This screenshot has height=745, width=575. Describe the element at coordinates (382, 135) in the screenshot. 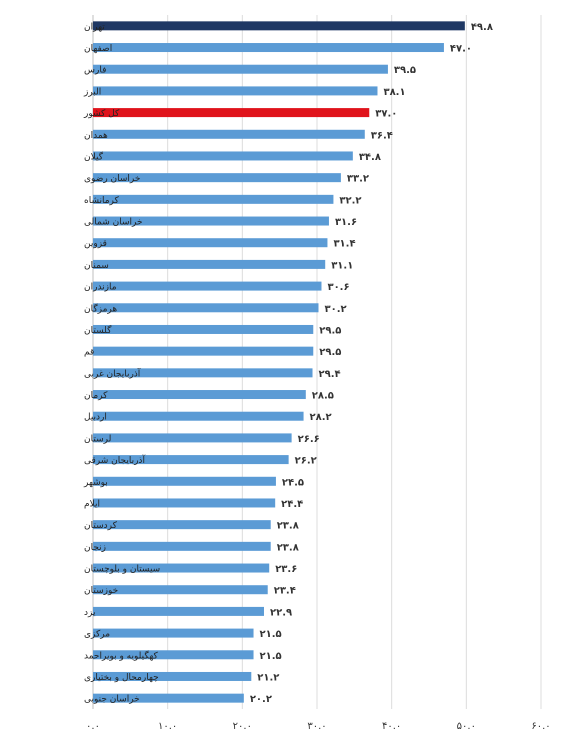

I see `value-label: ۳۶.۴` at that location.